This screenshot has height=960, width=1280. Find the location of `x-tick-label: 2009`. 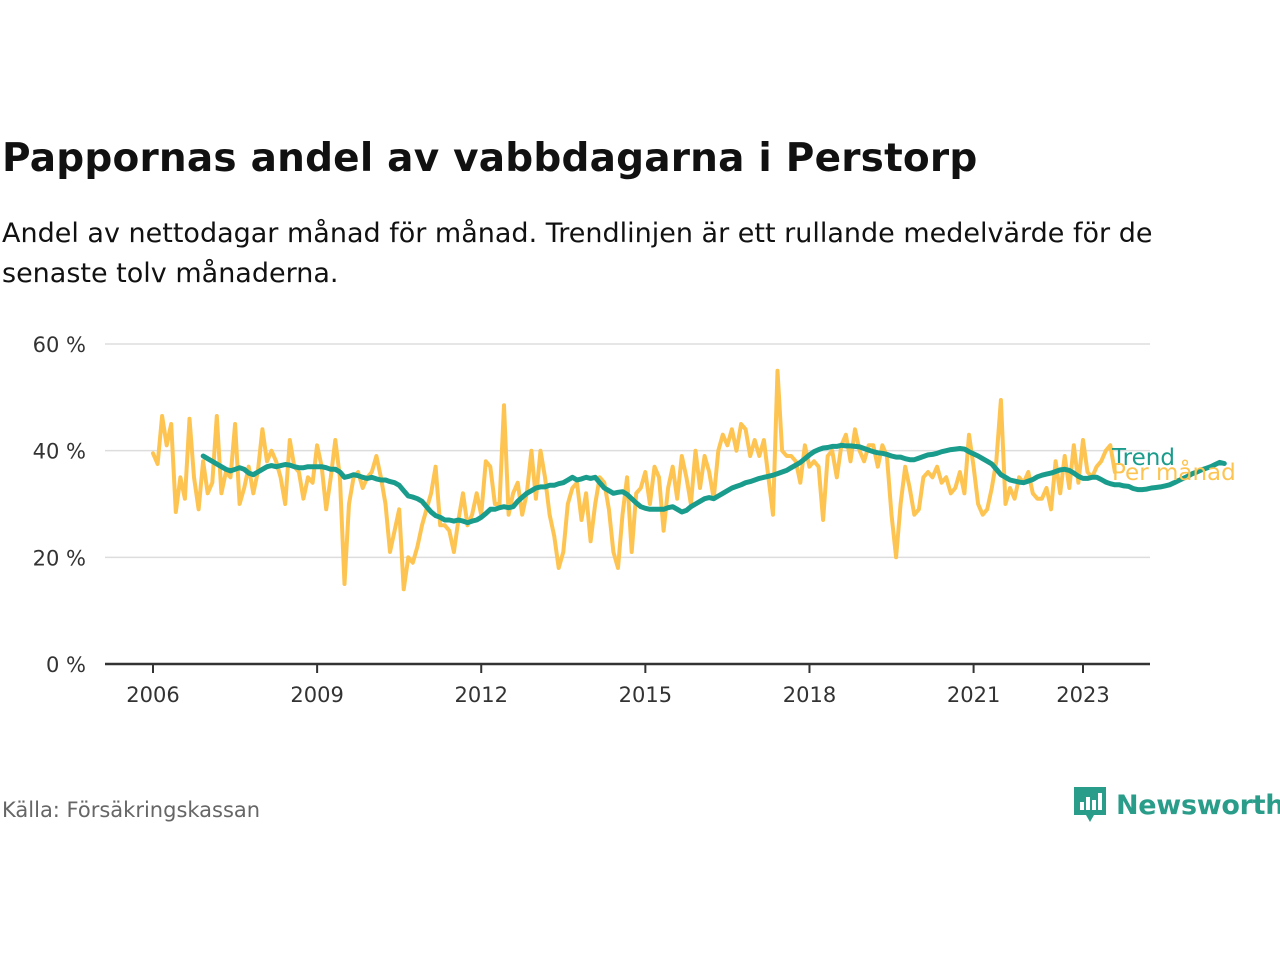

x-tick-label: 2009 is located at coordinates (316, 695).